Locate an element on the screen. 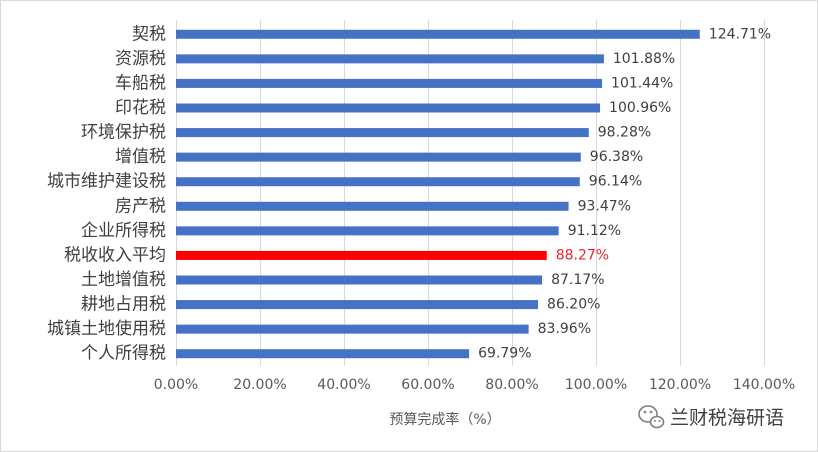 The height and width of the screenshot is (452, 818). data-label-14: 69.79% is located at coordinates (504, 354).